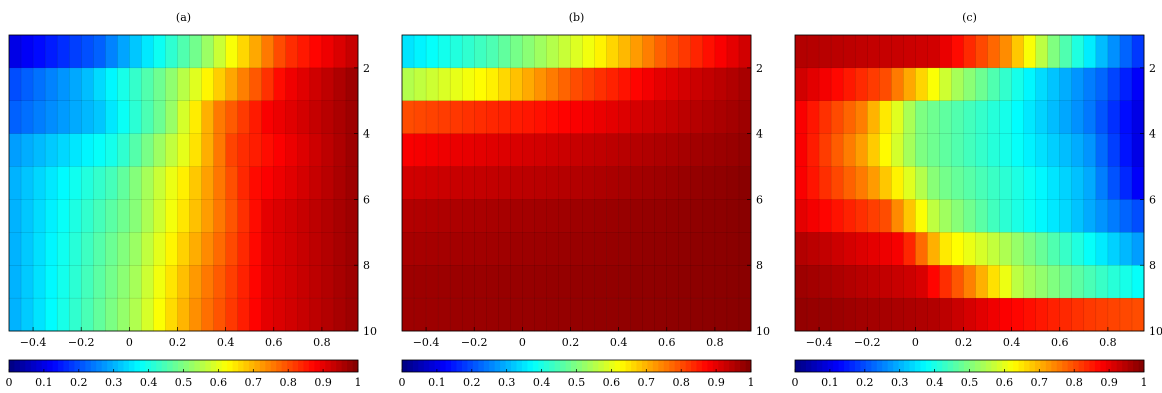 Image resolution: width=1162 pixels, height=393 pixels. What do you see at coordinates (759, 68) in the screenshot?
I see `y-tick-label: 2` at bounding box center [759, 68].